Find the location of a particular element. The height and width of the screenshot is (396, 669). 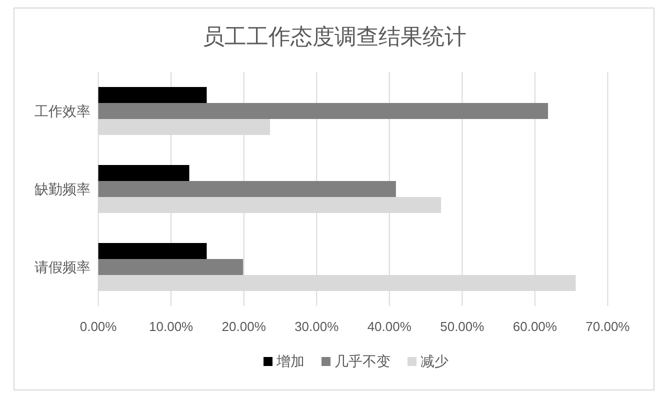

y-tick-label: 缺勤频率 is located at coordinates (62, 189).